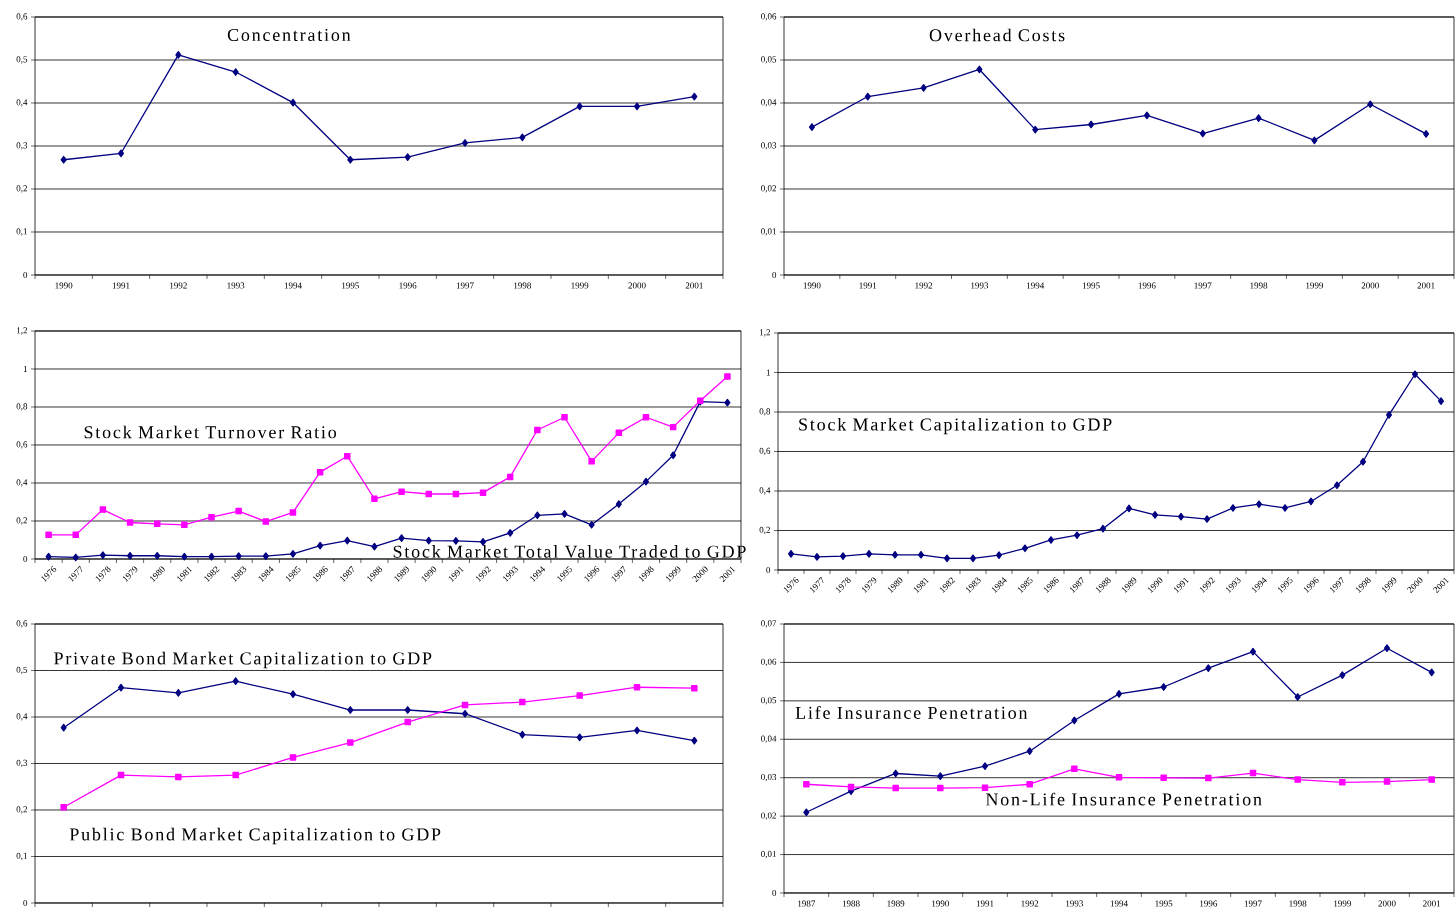 The height and width of the screenshot is (912, 1456). What do you see at coordinates (1387, 903) in the screenshot?
I see `x-tick-label: 2000` at bounding box center [1387, 903].